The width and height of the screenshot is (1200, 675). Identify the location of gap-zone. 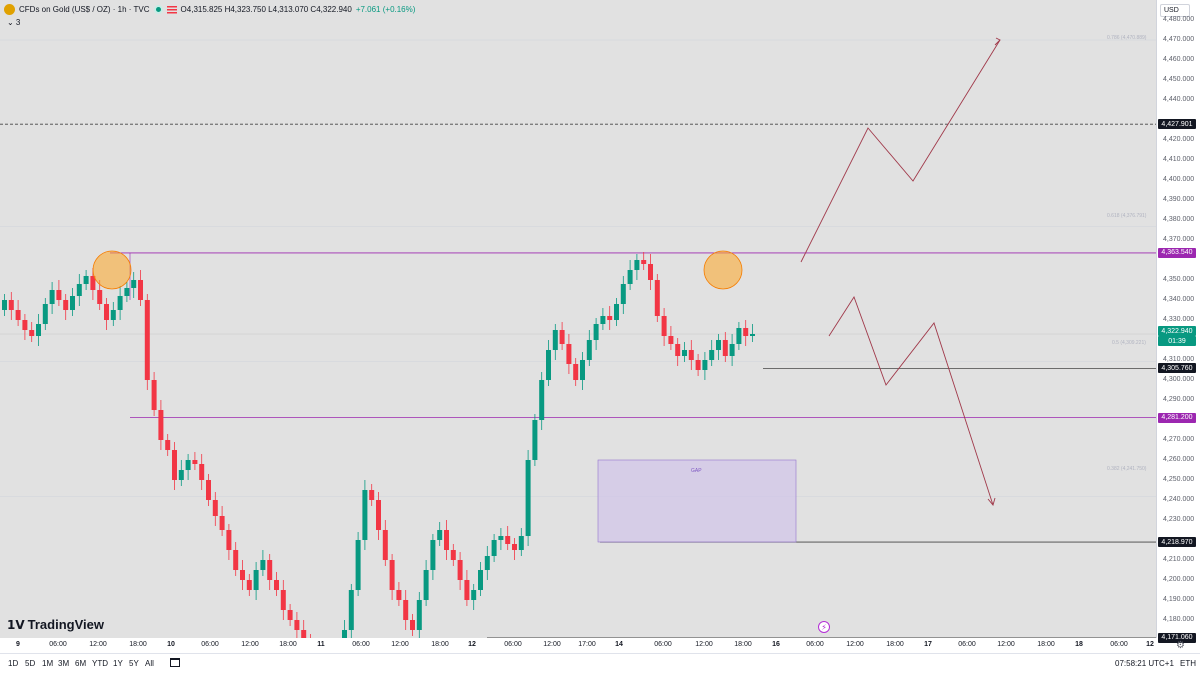
(697, 501).